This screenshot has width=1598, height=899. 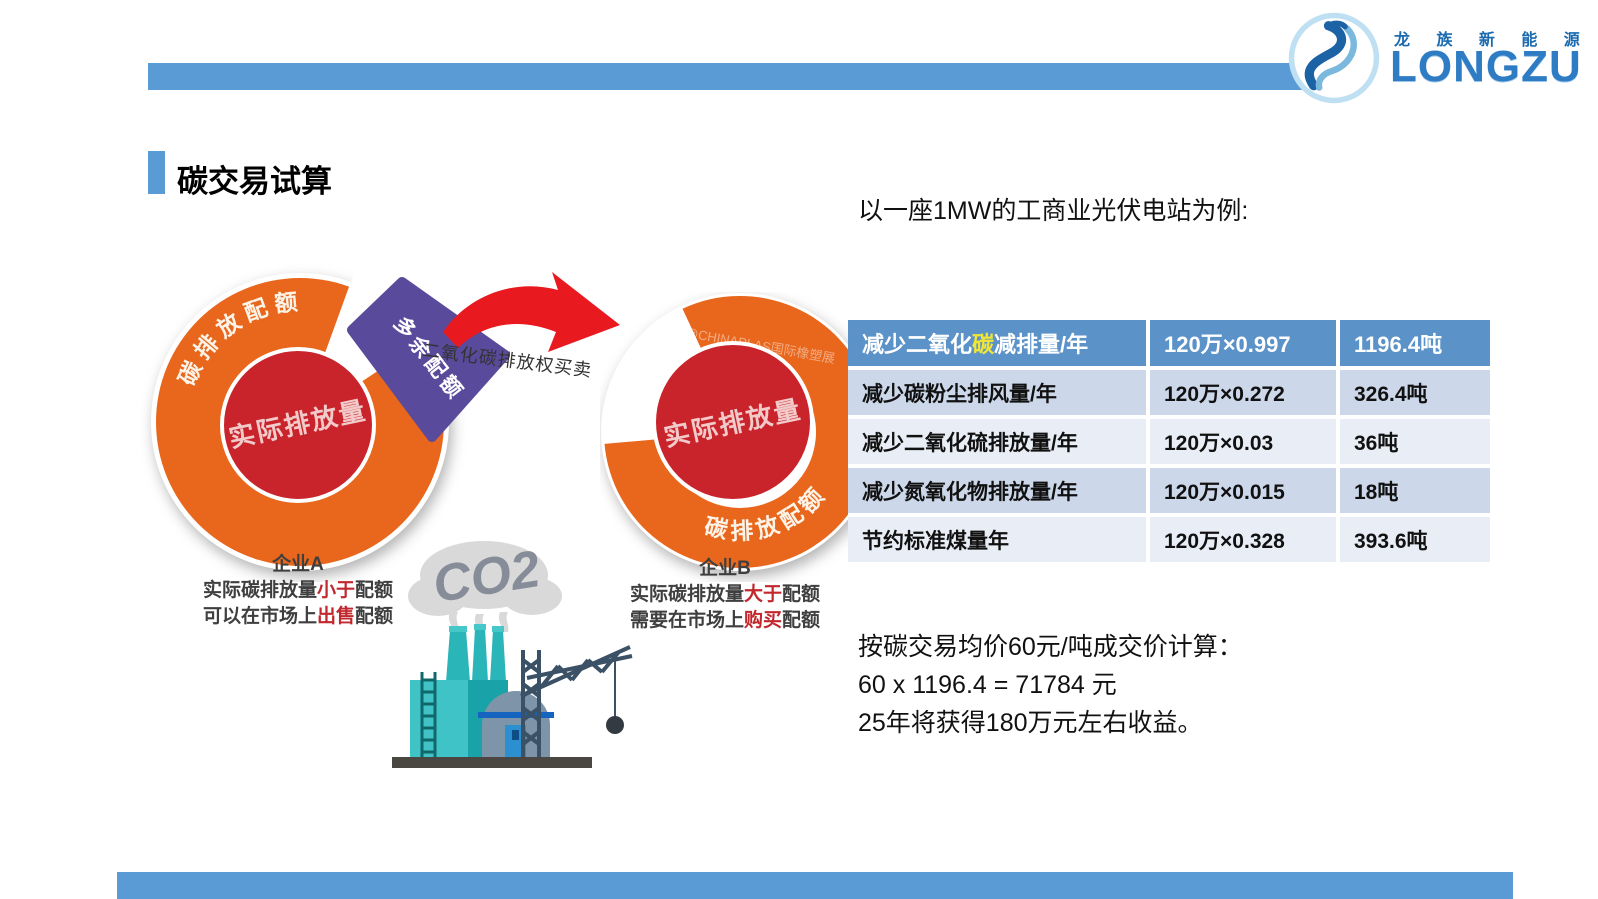 I want to click on dragon-logo-icon, so click(x=1334, y=58).